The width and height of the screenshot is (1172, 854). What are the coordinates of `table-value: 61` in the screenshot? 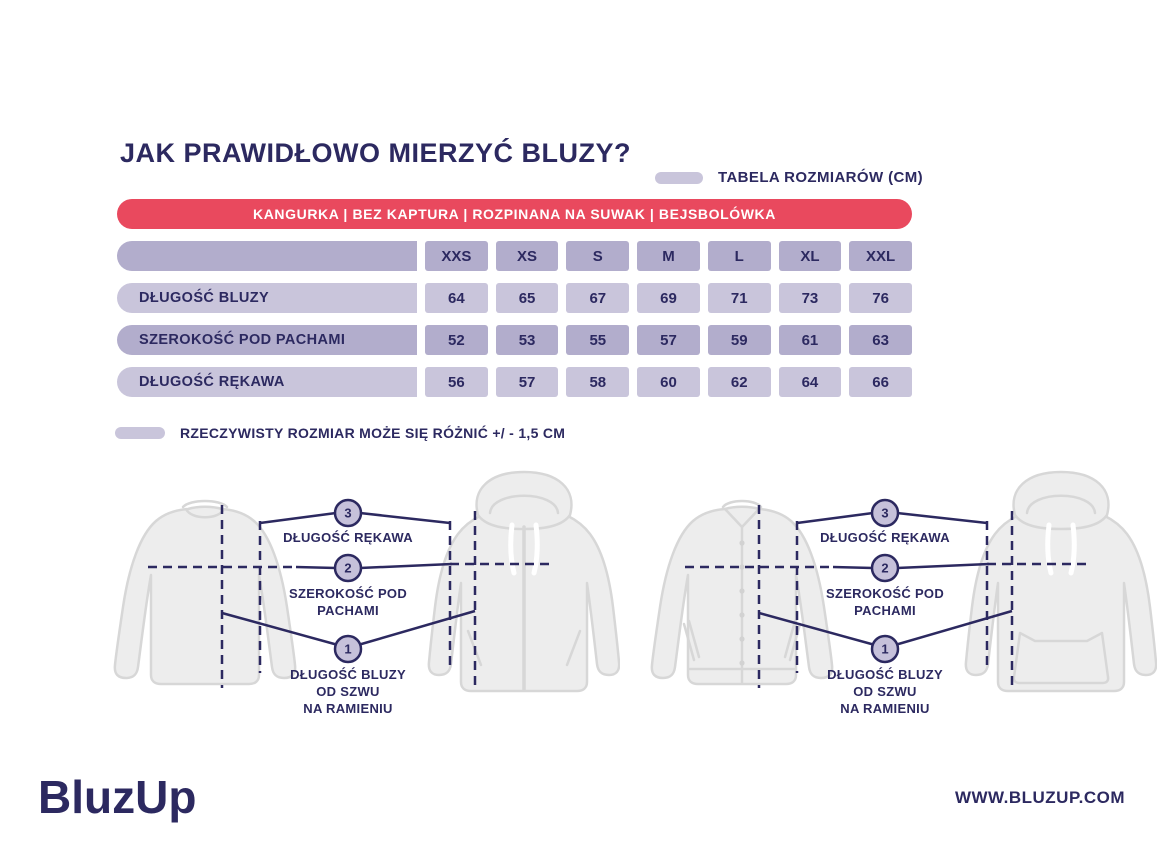 It's located at (810, 340).